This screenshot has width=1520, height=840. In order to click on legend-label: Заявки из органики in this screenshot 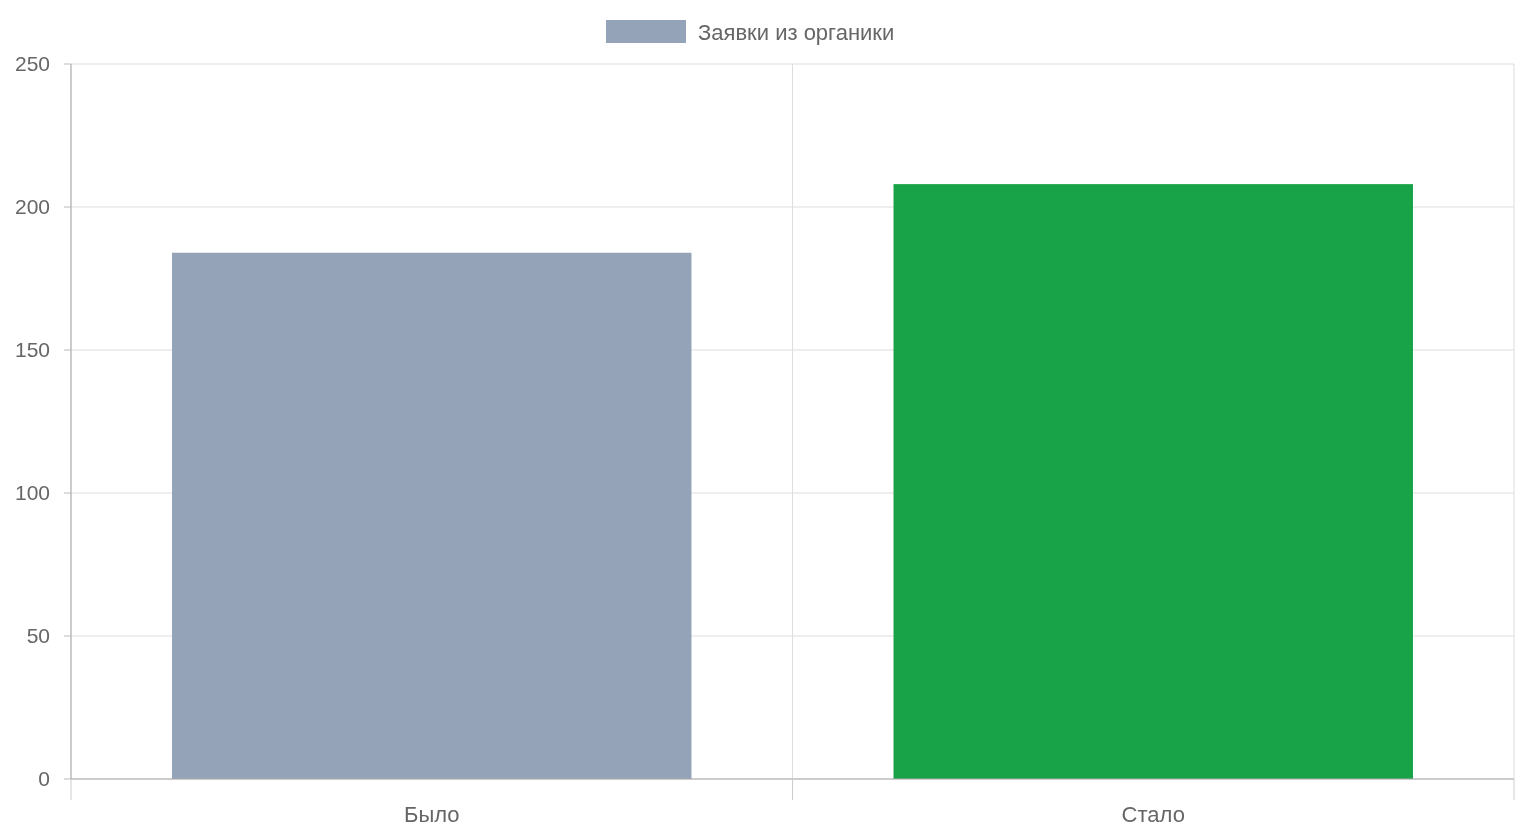, I will do `click(796, 32)`.